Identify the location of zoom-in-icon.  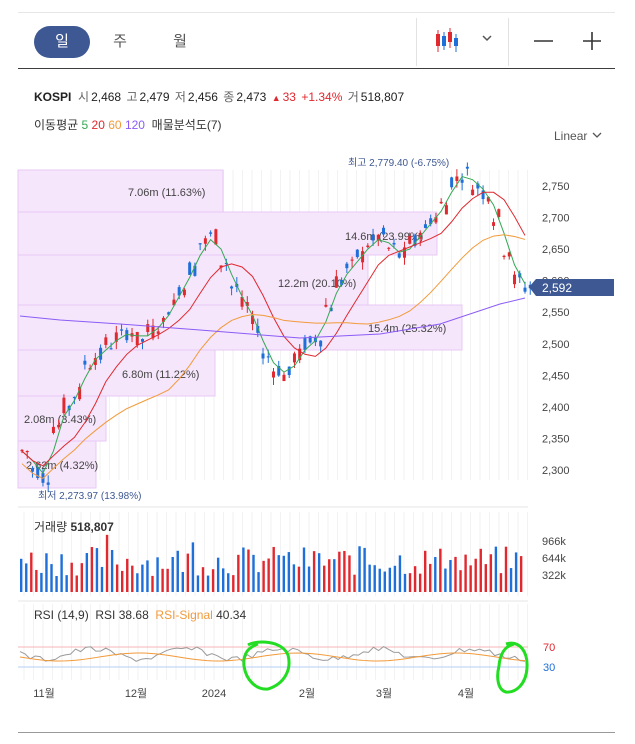
(592, 41).